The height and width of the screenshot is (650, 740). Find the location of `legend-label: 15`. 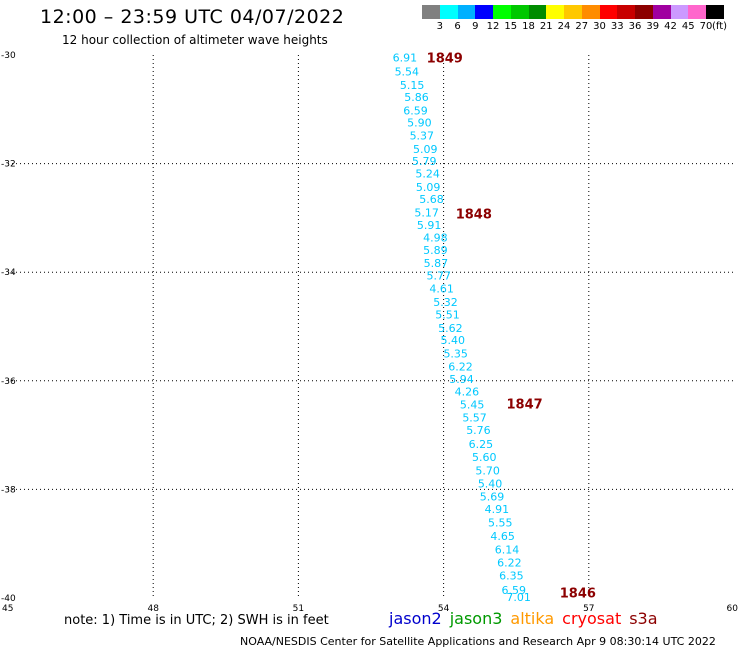

legend-label: 15 is located at coordinates (511, 26).